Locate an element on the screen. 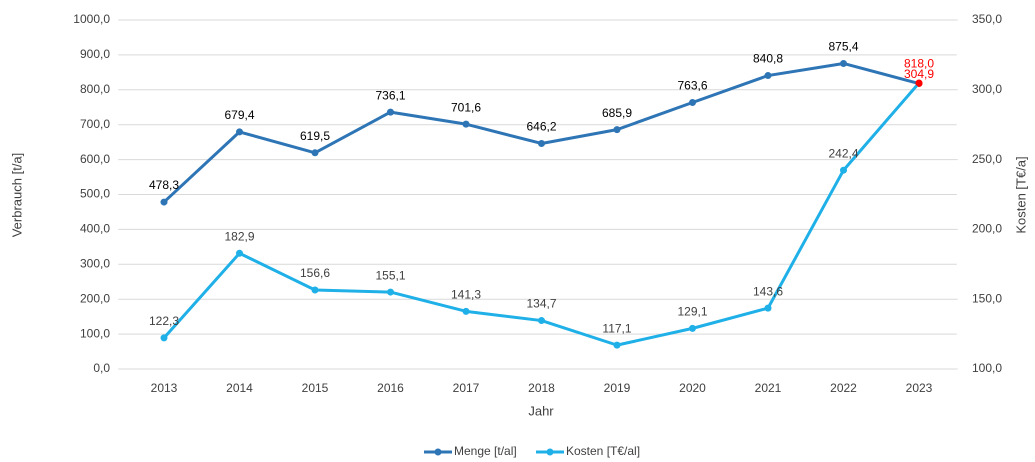 This screenshot has height=462, width=1035. x-tick-label: 2018 is located at coordinates (541, 388).